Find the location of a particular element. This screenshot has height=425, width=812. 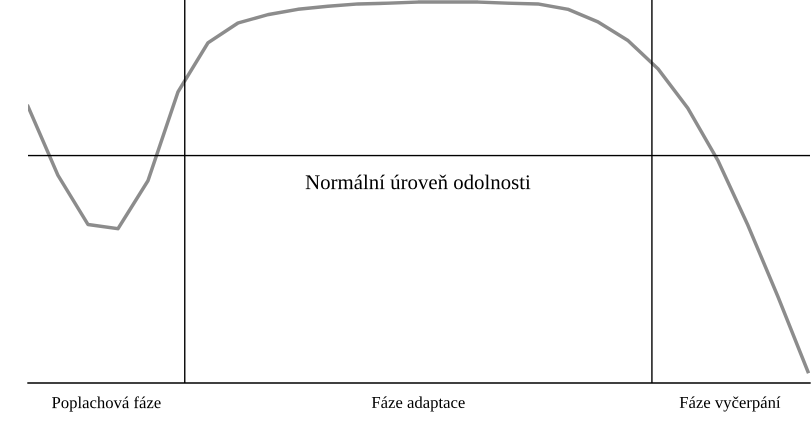

text: Fáze adaptace is located at coordinates (418, 404).